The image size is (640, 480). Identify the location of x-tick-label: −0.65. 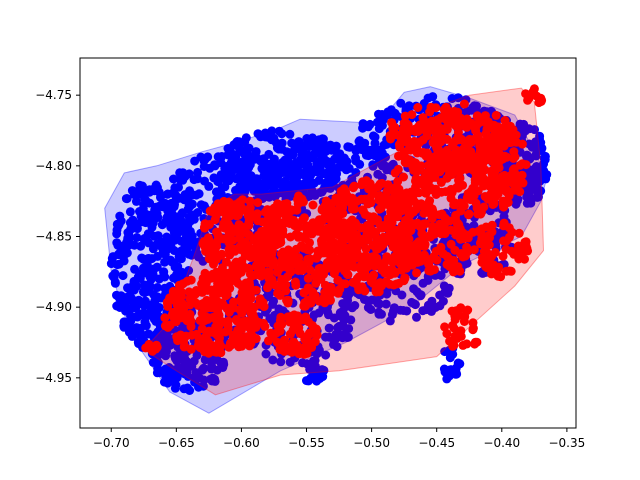
(176, 443).